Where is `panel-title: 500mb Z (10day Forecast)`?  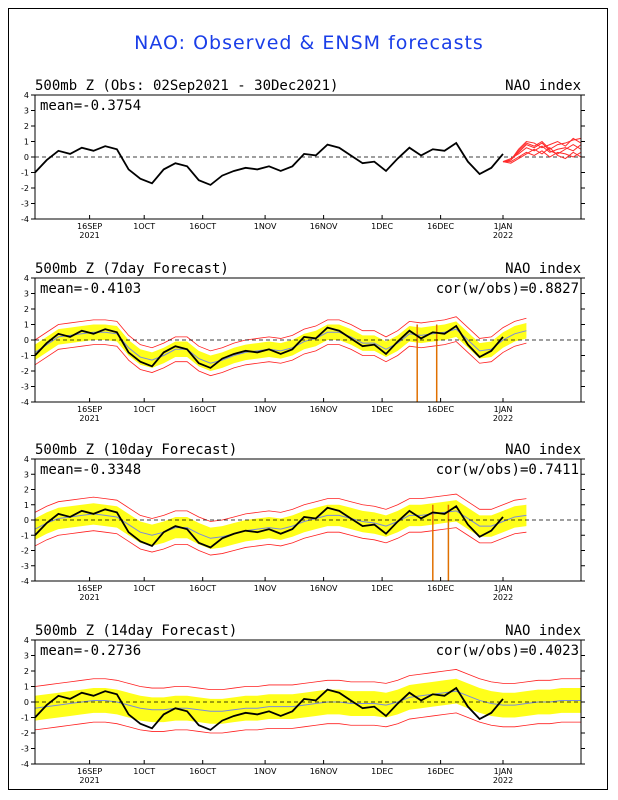 panel-title: 500mb Z (10day Forecast) is located at coordinates (136, 450).